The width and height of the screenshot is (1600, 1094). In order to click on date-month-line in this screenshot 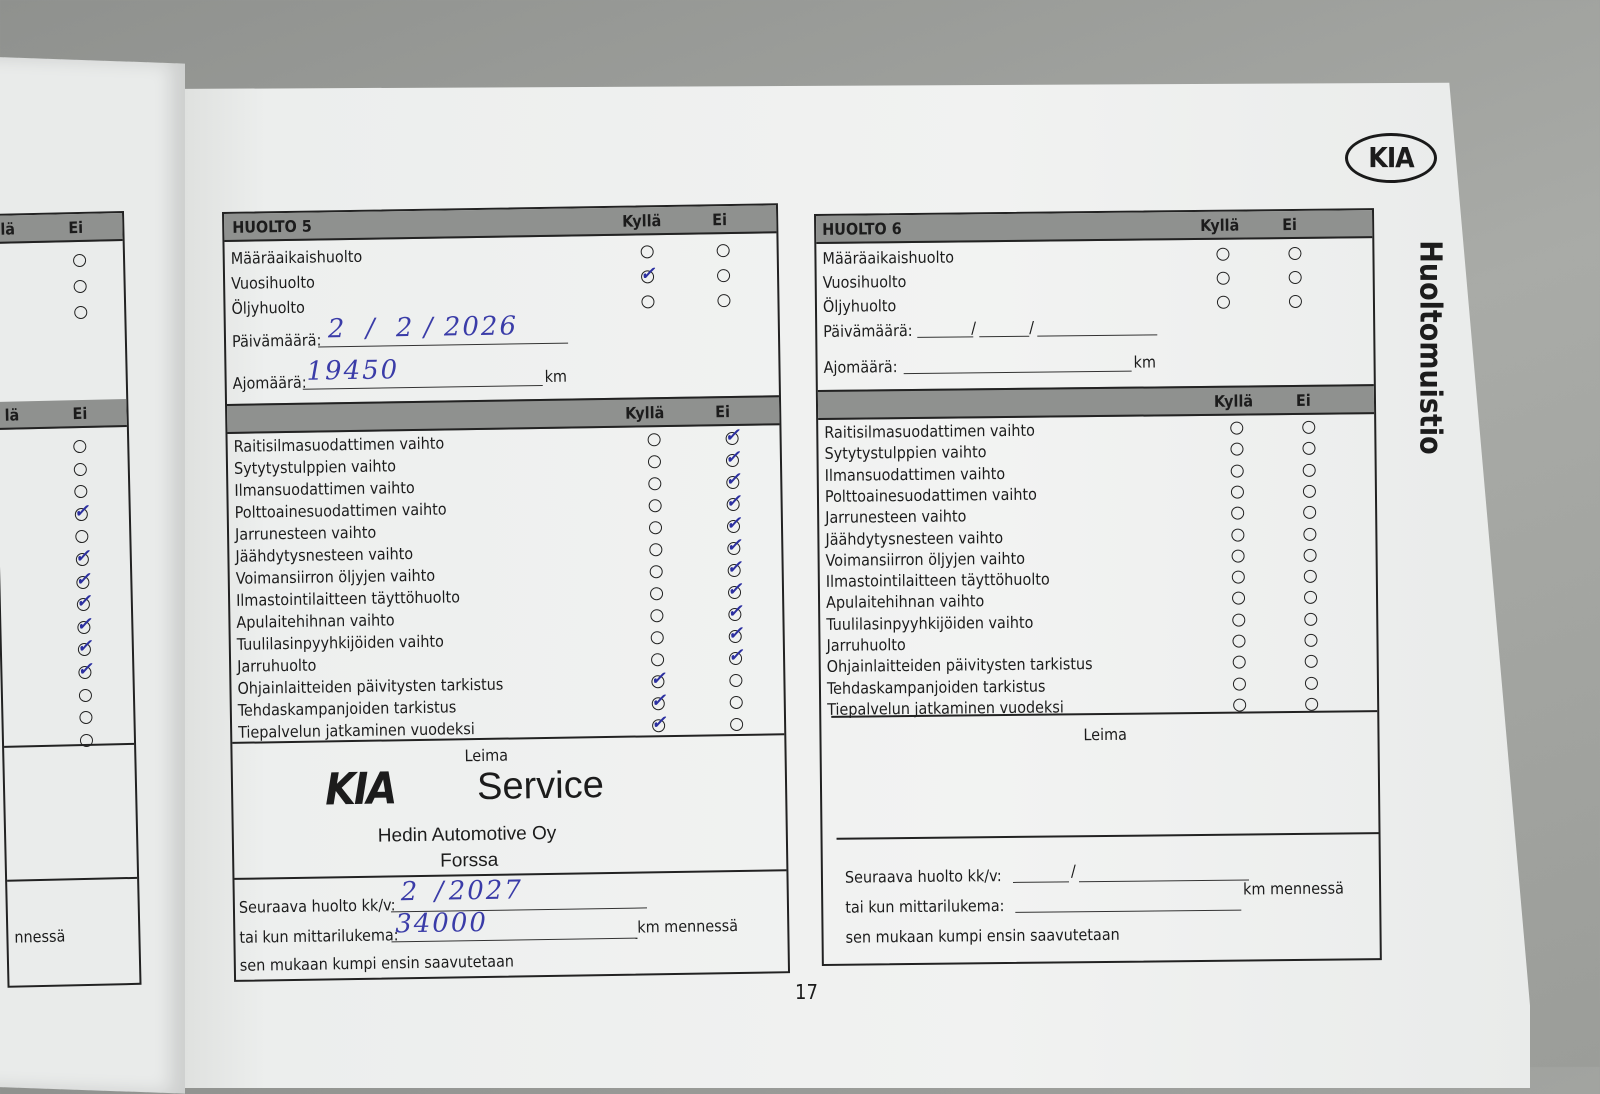, I will do `click(1004, 336)`.